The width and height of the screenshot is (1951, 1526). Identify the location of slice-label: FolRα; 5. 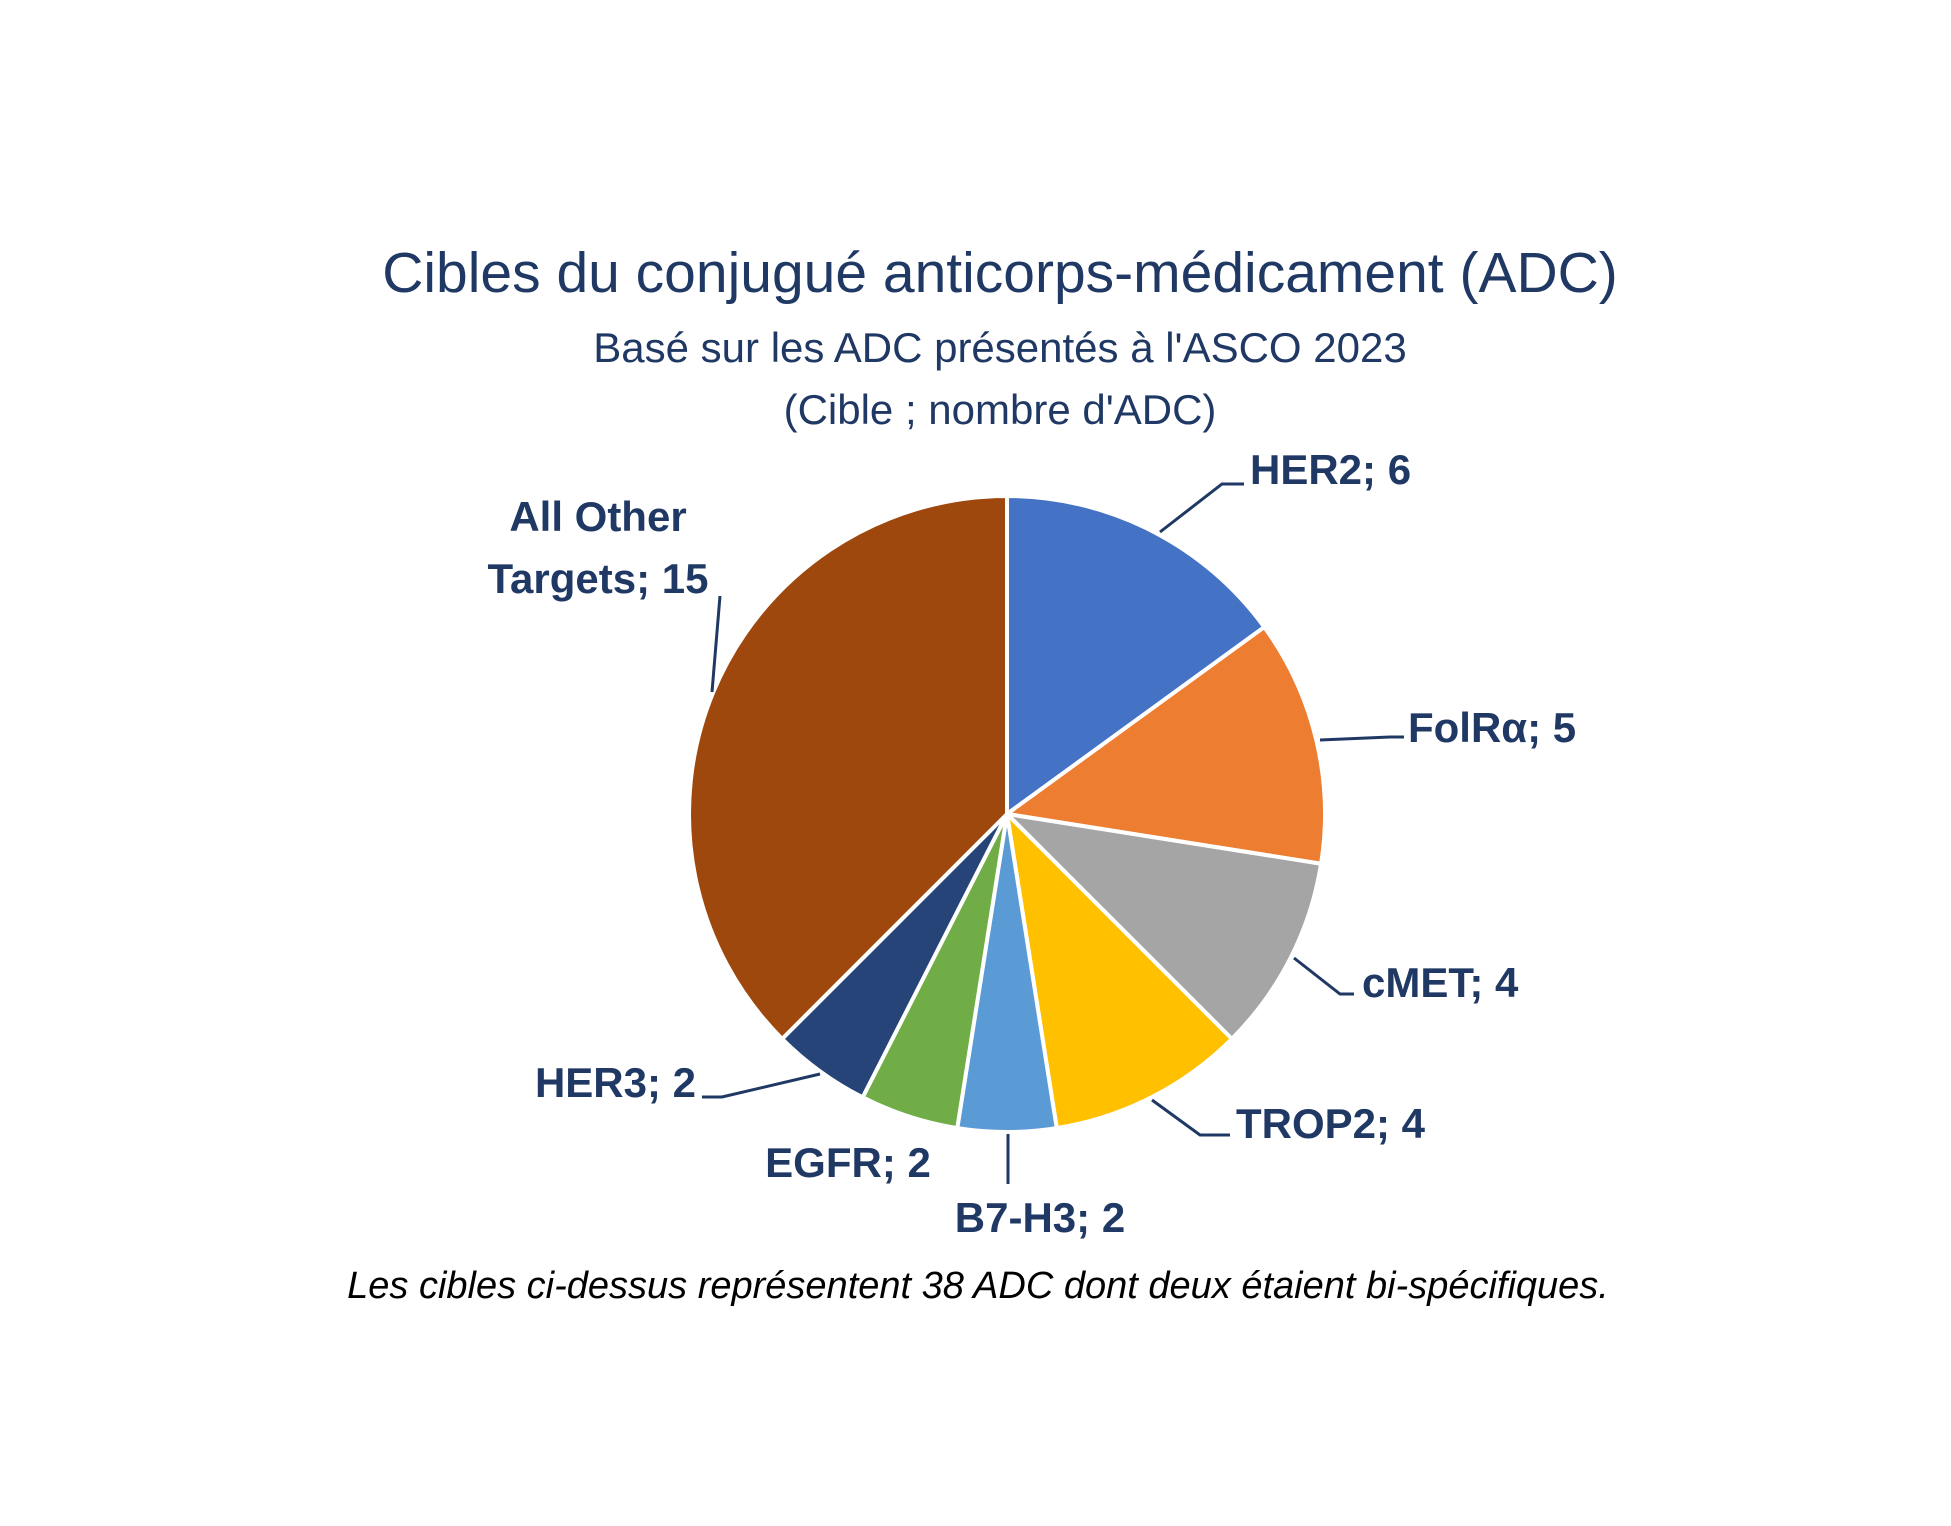
(1492, 727).